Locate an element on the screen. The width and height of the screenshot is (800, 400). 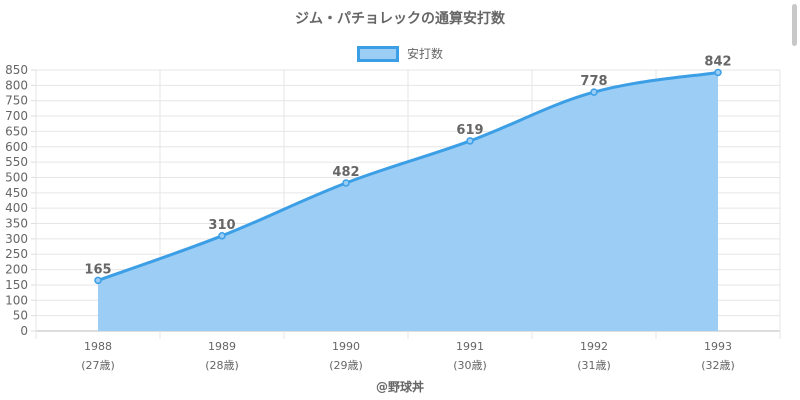
y-tick-label: 100 is located at coordinates (16, 300).